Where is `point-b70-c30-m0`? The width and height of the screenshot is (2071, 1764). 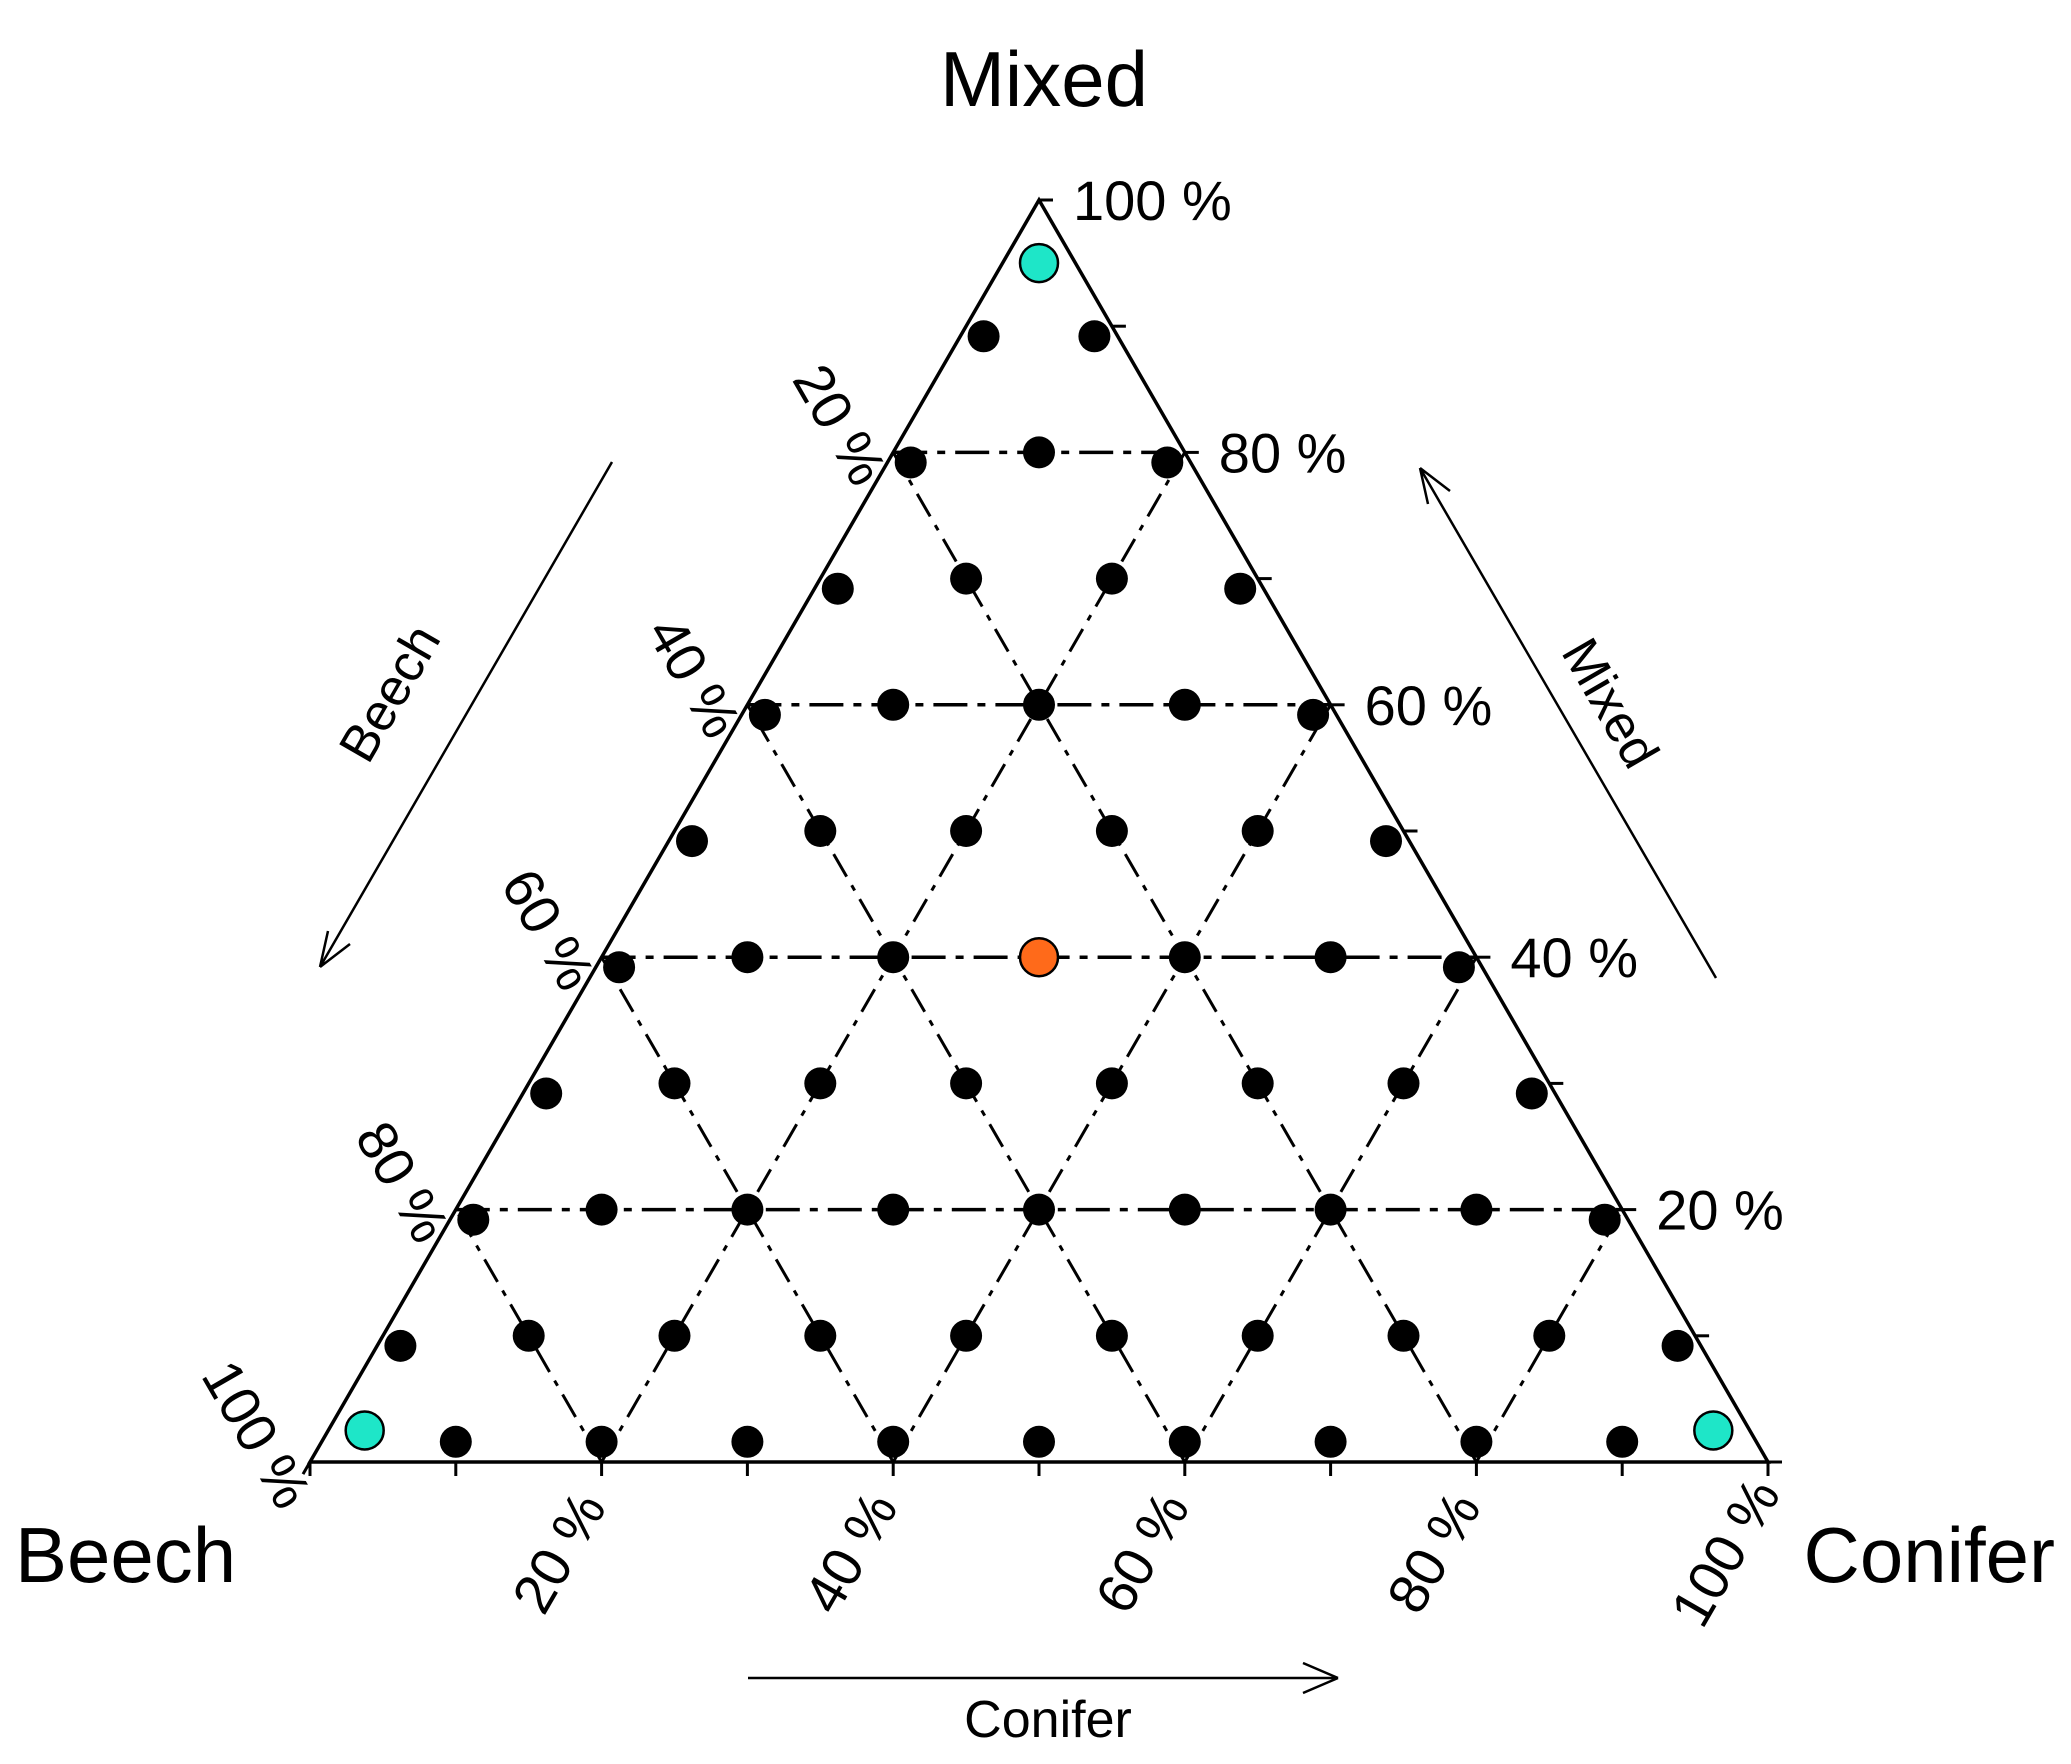
point-b70-c30-m0 is located at coordinates (747, 1441).